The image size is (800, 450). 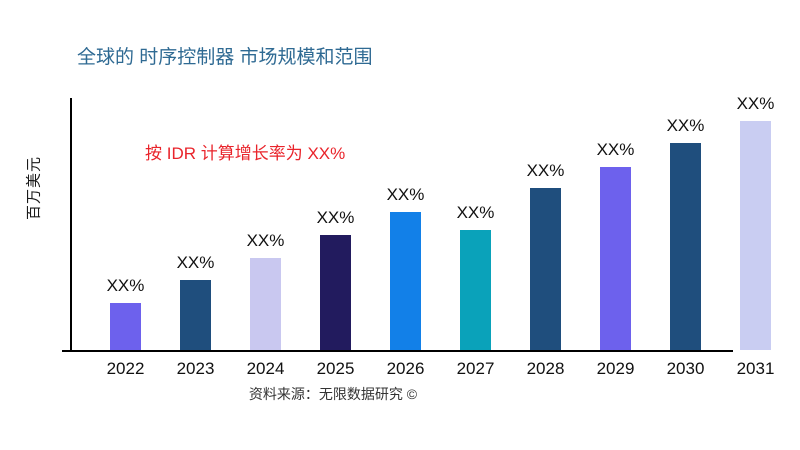 I want to click on bar-2026, so click(x=405, y=281).